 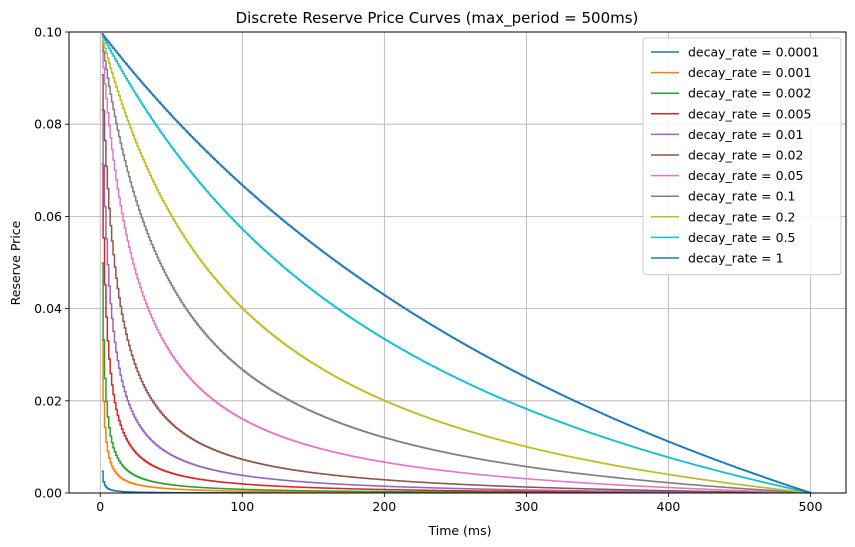 What do you see at coordinates (669, 506) in the screenshot?
I see `x-tick-label: 400` at bounding box center [669, 506].